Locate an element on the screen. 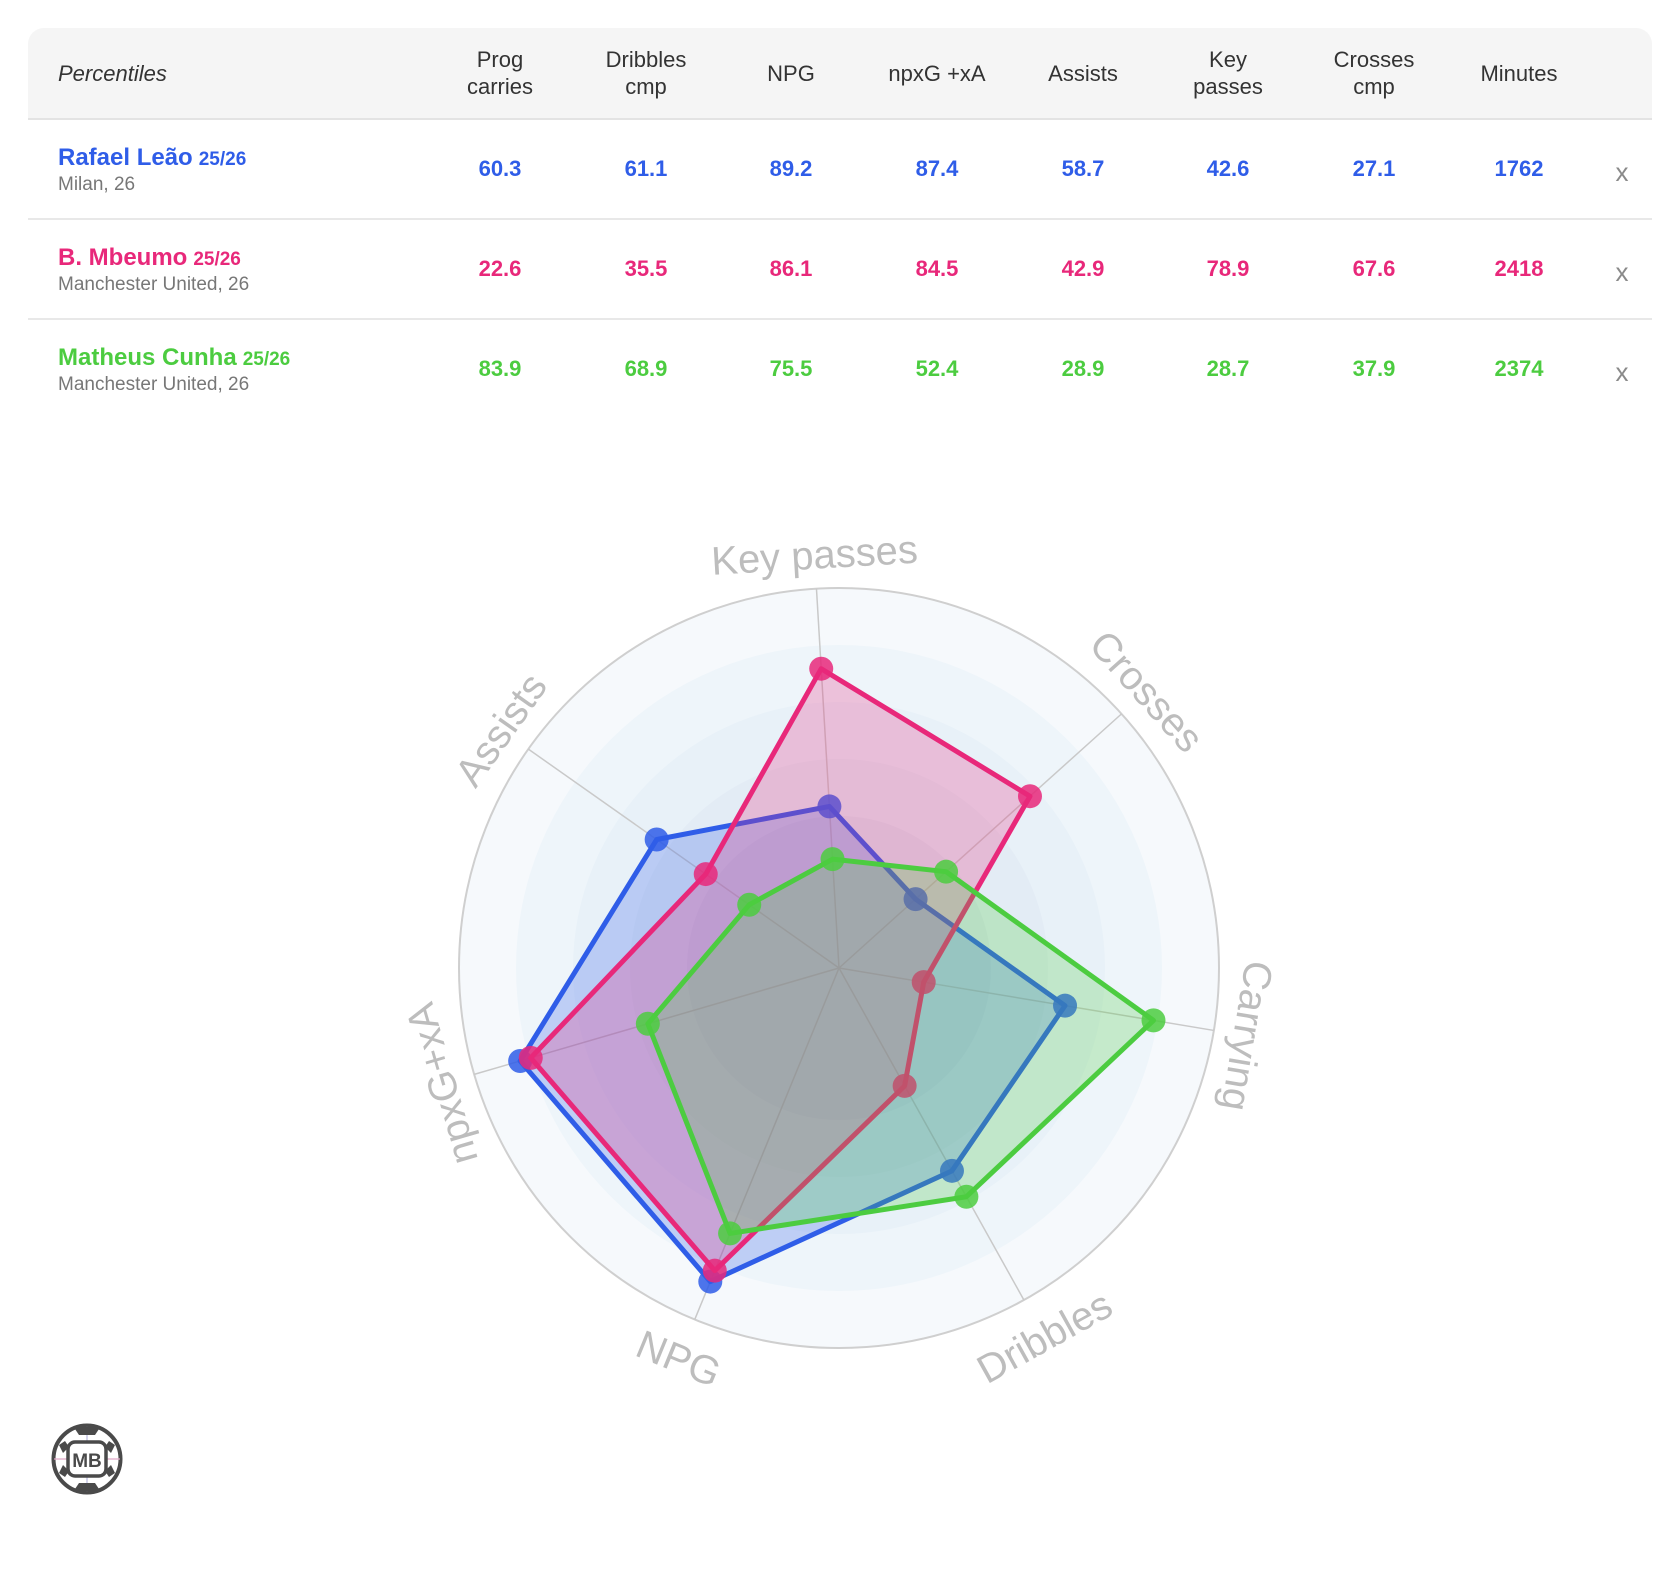  value-npxg-xa: 87.4 is located at coordinates (937, 168).